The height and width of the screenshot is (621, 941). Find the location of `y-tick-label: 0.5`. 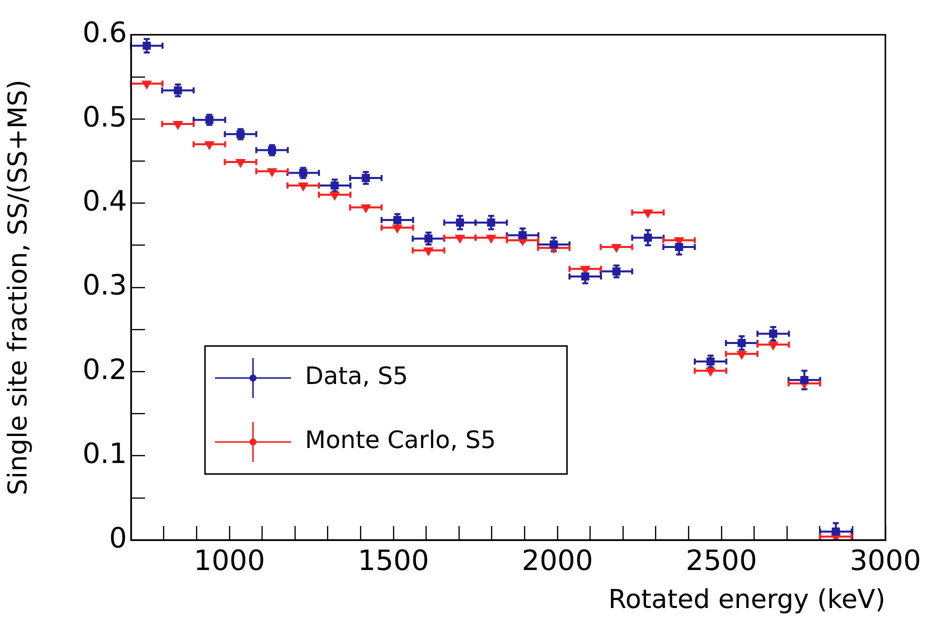

y-tick-label: 0.5 is located at coordinates (104, 117).